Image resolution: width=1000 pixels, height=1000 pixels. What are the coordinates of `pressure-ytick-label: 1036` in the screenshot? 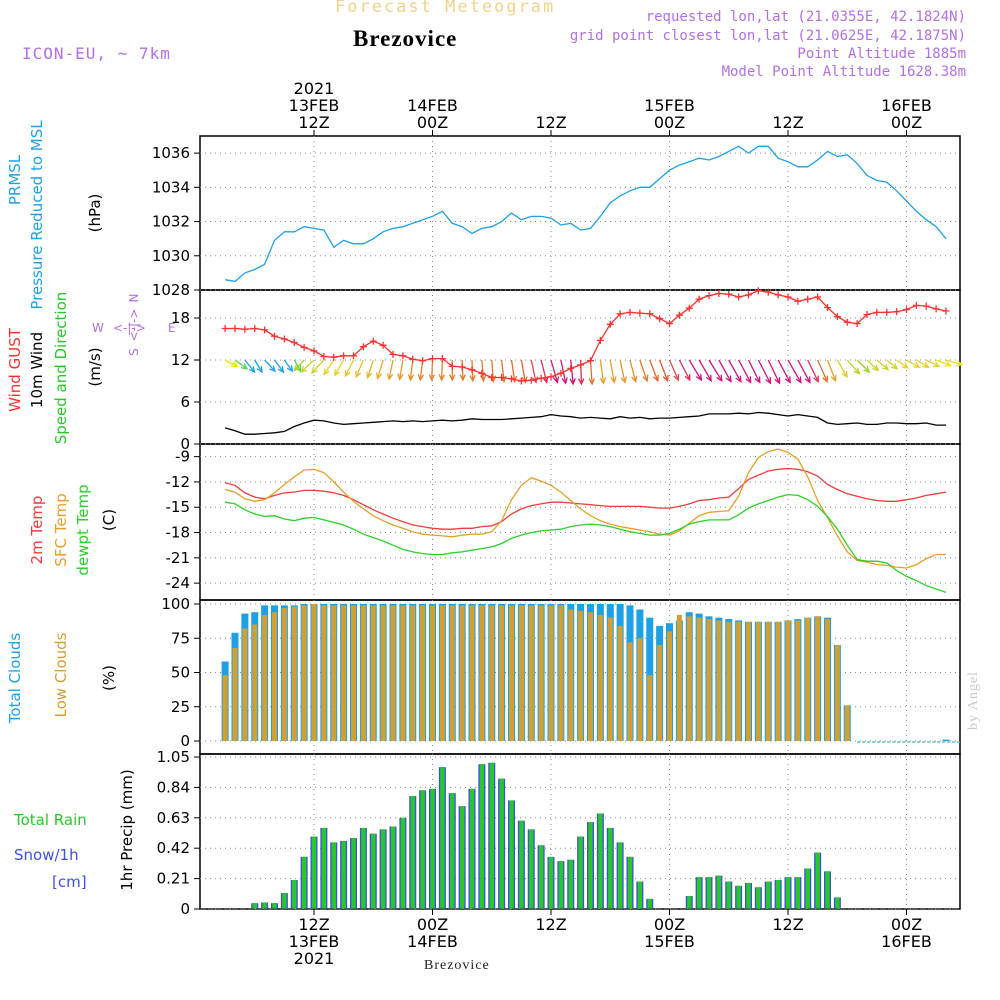 It's located at (171, 153).